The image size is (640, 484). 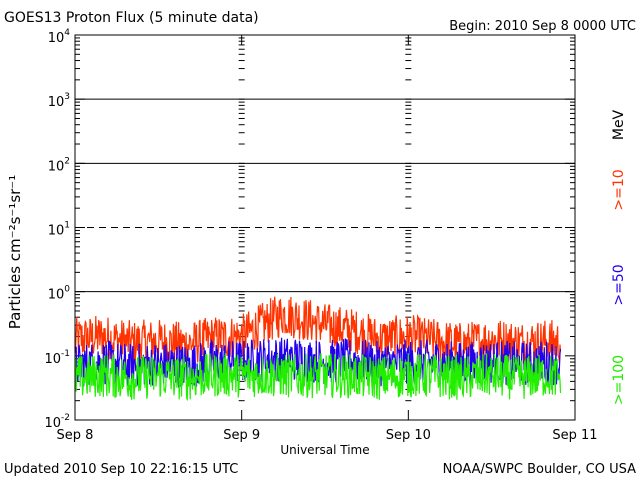 I want to click on svg-text: Particles cm⁻²s⁻¹sr⁻¹, so click(x=15, y=252).